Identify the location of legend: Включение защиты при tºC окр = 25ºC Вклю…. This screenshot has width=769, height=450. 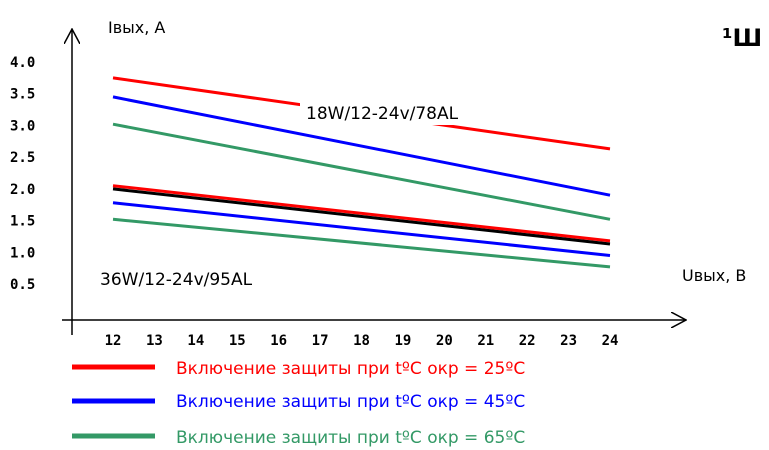
(298, 403).